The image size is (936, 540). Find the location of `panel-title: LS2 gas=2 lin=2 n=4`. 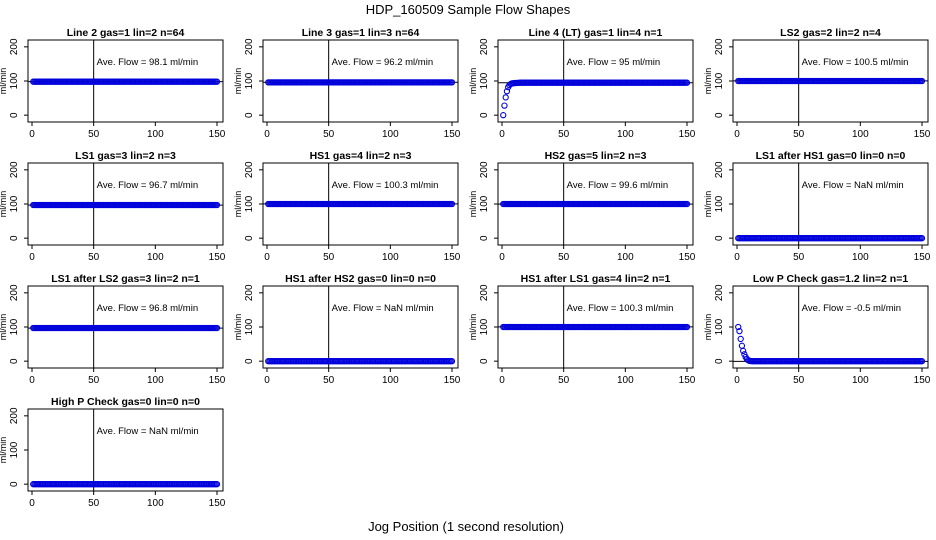

panel-title: LS2 gas=2 lin=2 n=4 is located at coordinates (830, 33).